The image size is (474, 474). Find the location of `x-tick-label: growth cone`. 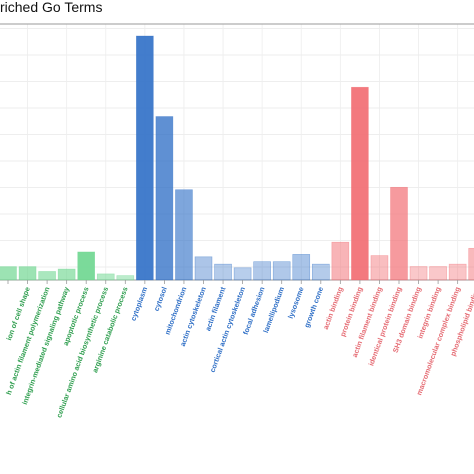

x-tick-label: growth cone is located at coordinates (313, 307).